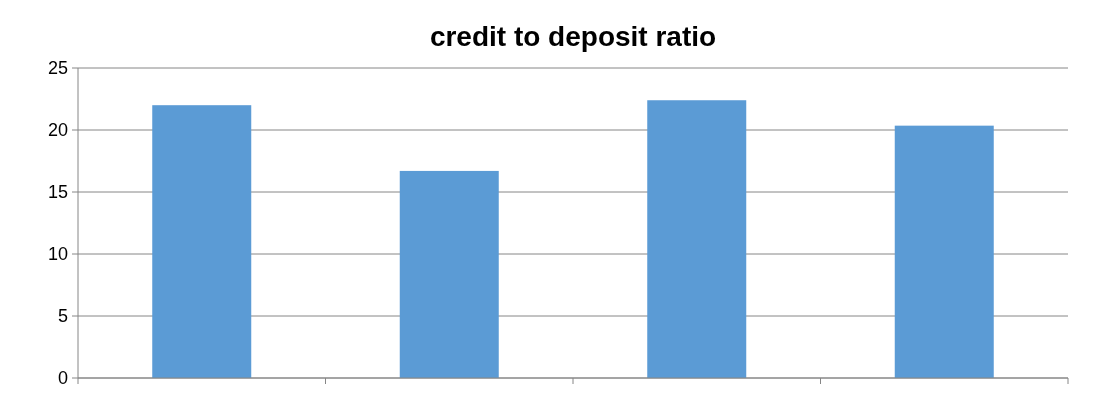 The height and width of the screenshot is (418, 1100). What do you see at coordinates (57, 192) in the screenshot?
I see `y-tick-label: 15` at bounding box center [57, 192].